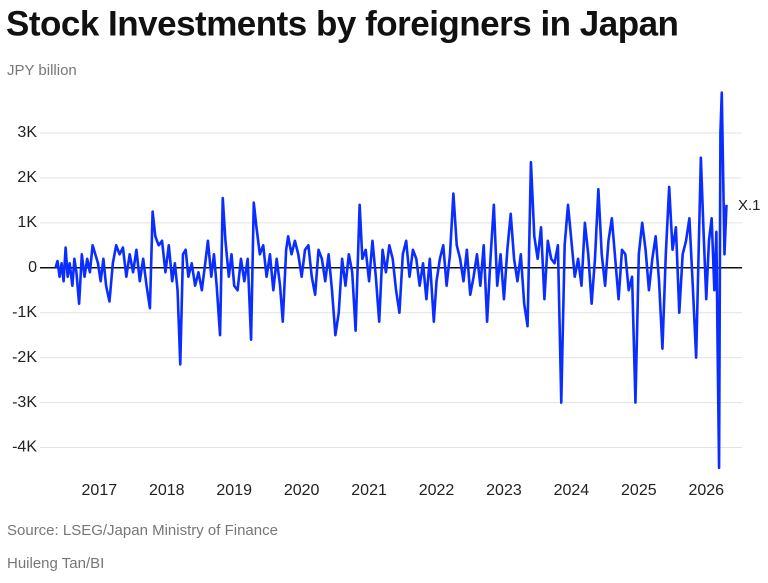  I want to click on x-tick-label: 2024, so click(572, 490).